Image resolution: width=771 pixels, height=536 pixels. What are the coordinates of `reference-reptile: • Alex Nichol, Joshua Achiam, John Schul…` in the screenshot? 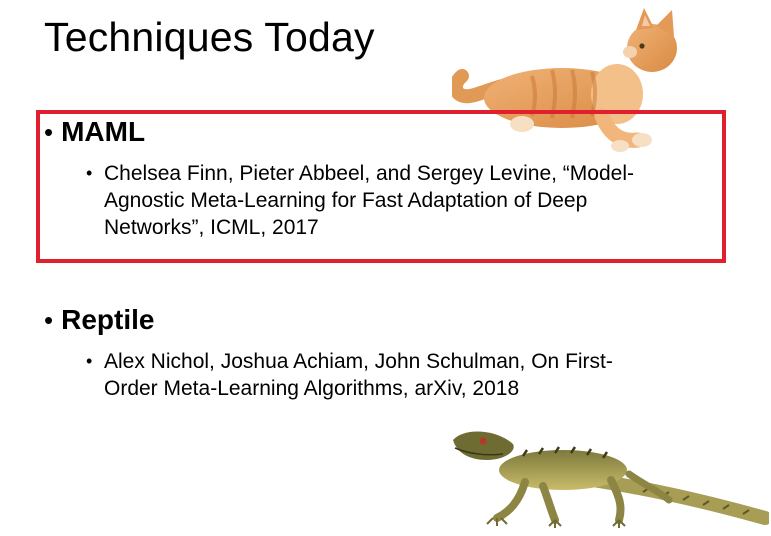 It's located at (349, 375).